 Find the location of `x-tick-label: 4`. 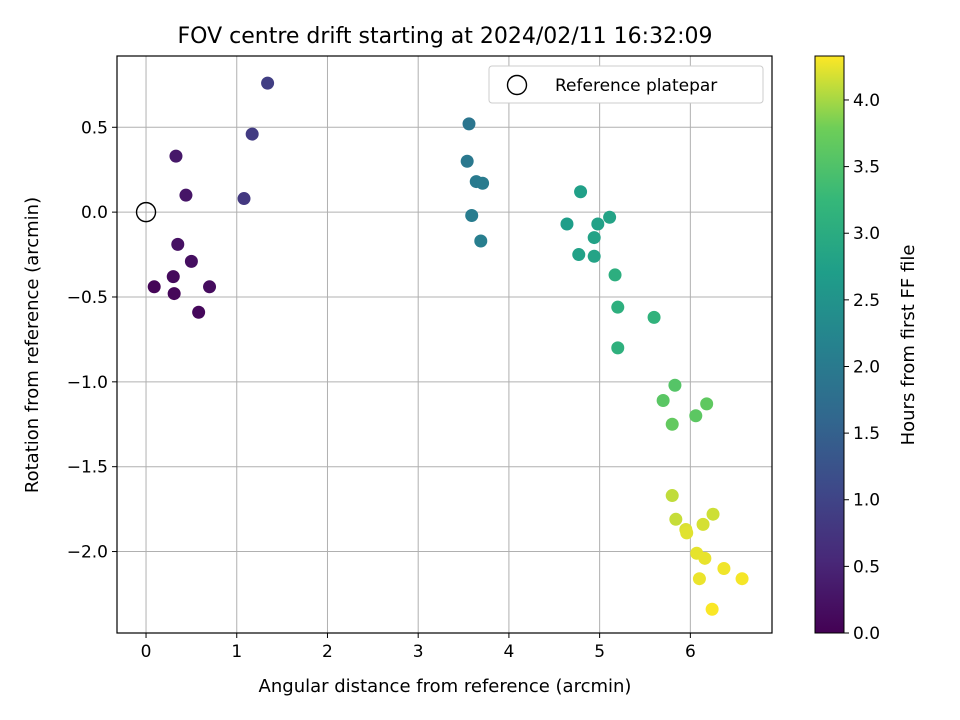

x-tick-label: 4 is located at coordinates (508, 652).